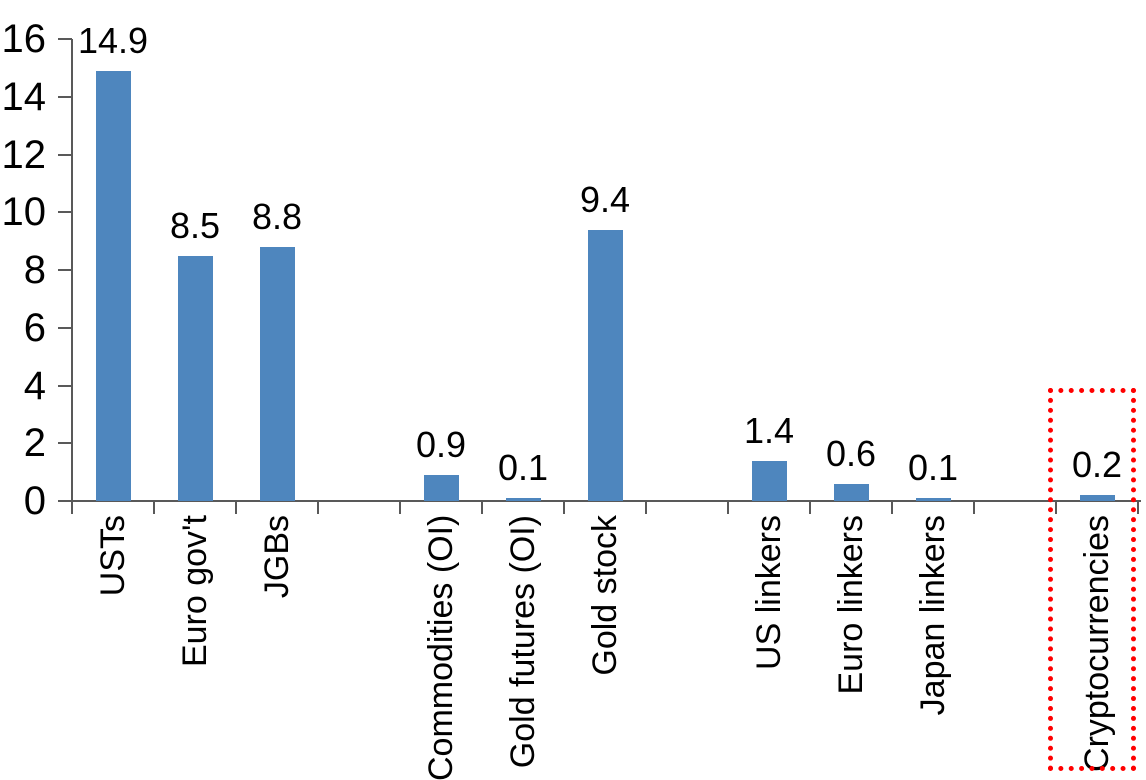  I want to click on y-axis-line, so click(72, 270).